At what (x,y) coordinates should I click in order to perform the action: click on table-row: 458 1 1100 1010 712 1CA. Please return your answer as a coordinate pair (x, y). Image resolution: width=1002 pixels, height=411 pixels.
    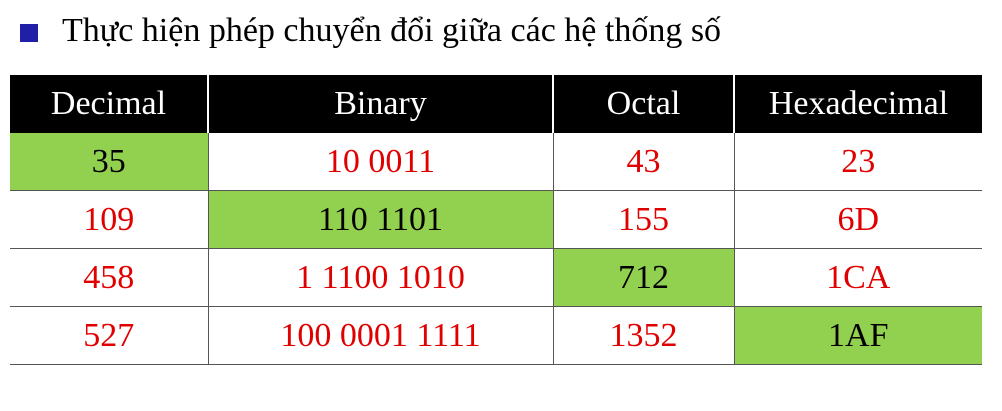
    Looking at the image, I should click on (496, 277).